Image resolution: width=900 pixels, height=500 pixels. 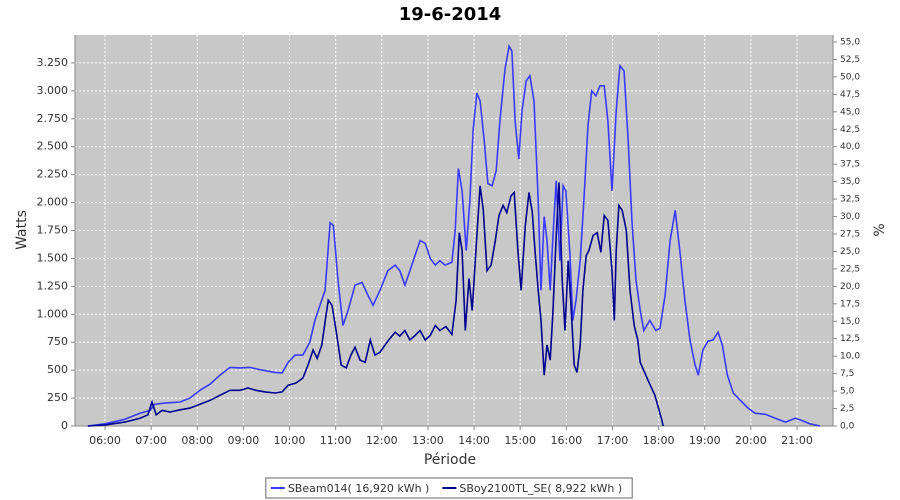 I want to click on y2-tick-label: 2,5, so click(x=847, y=409).